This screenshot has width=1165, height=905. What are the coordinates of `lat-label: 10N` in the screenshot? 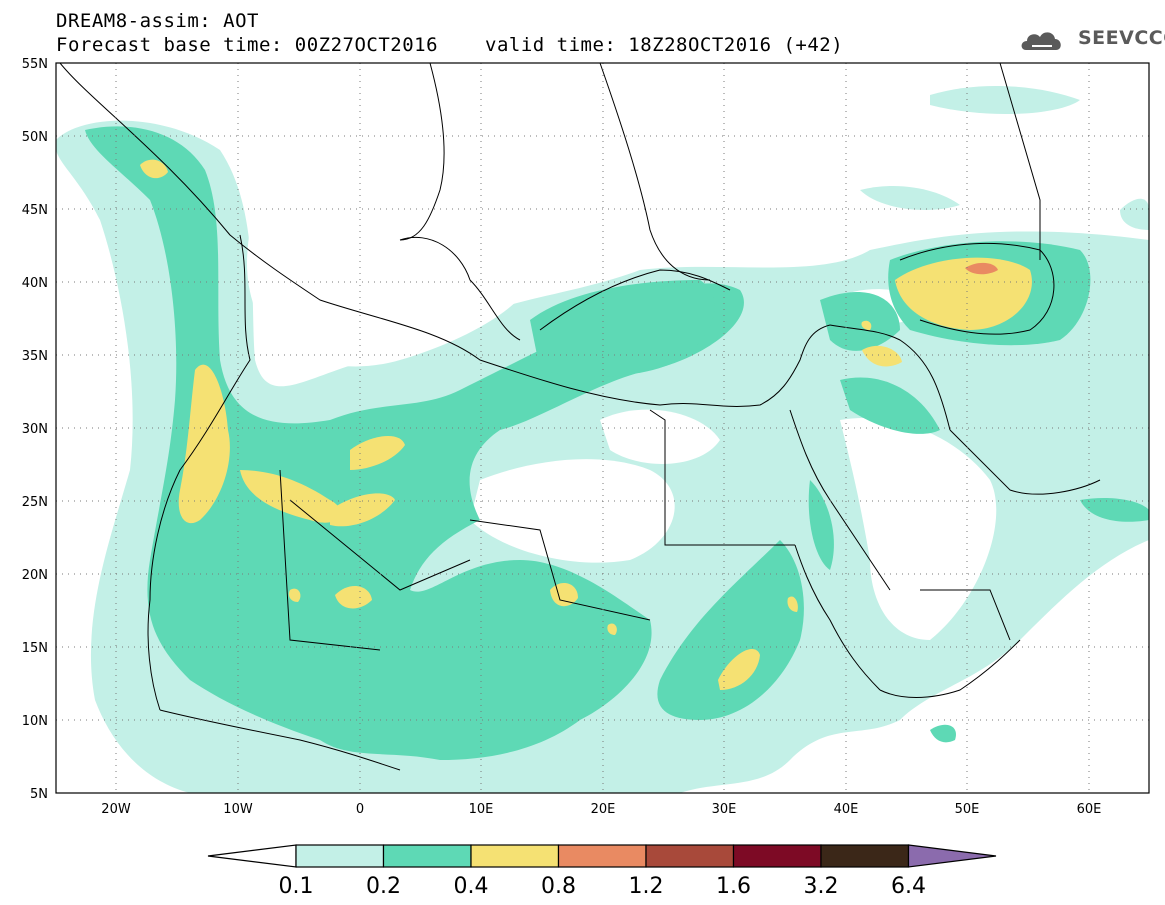 It's located at (35, 721).